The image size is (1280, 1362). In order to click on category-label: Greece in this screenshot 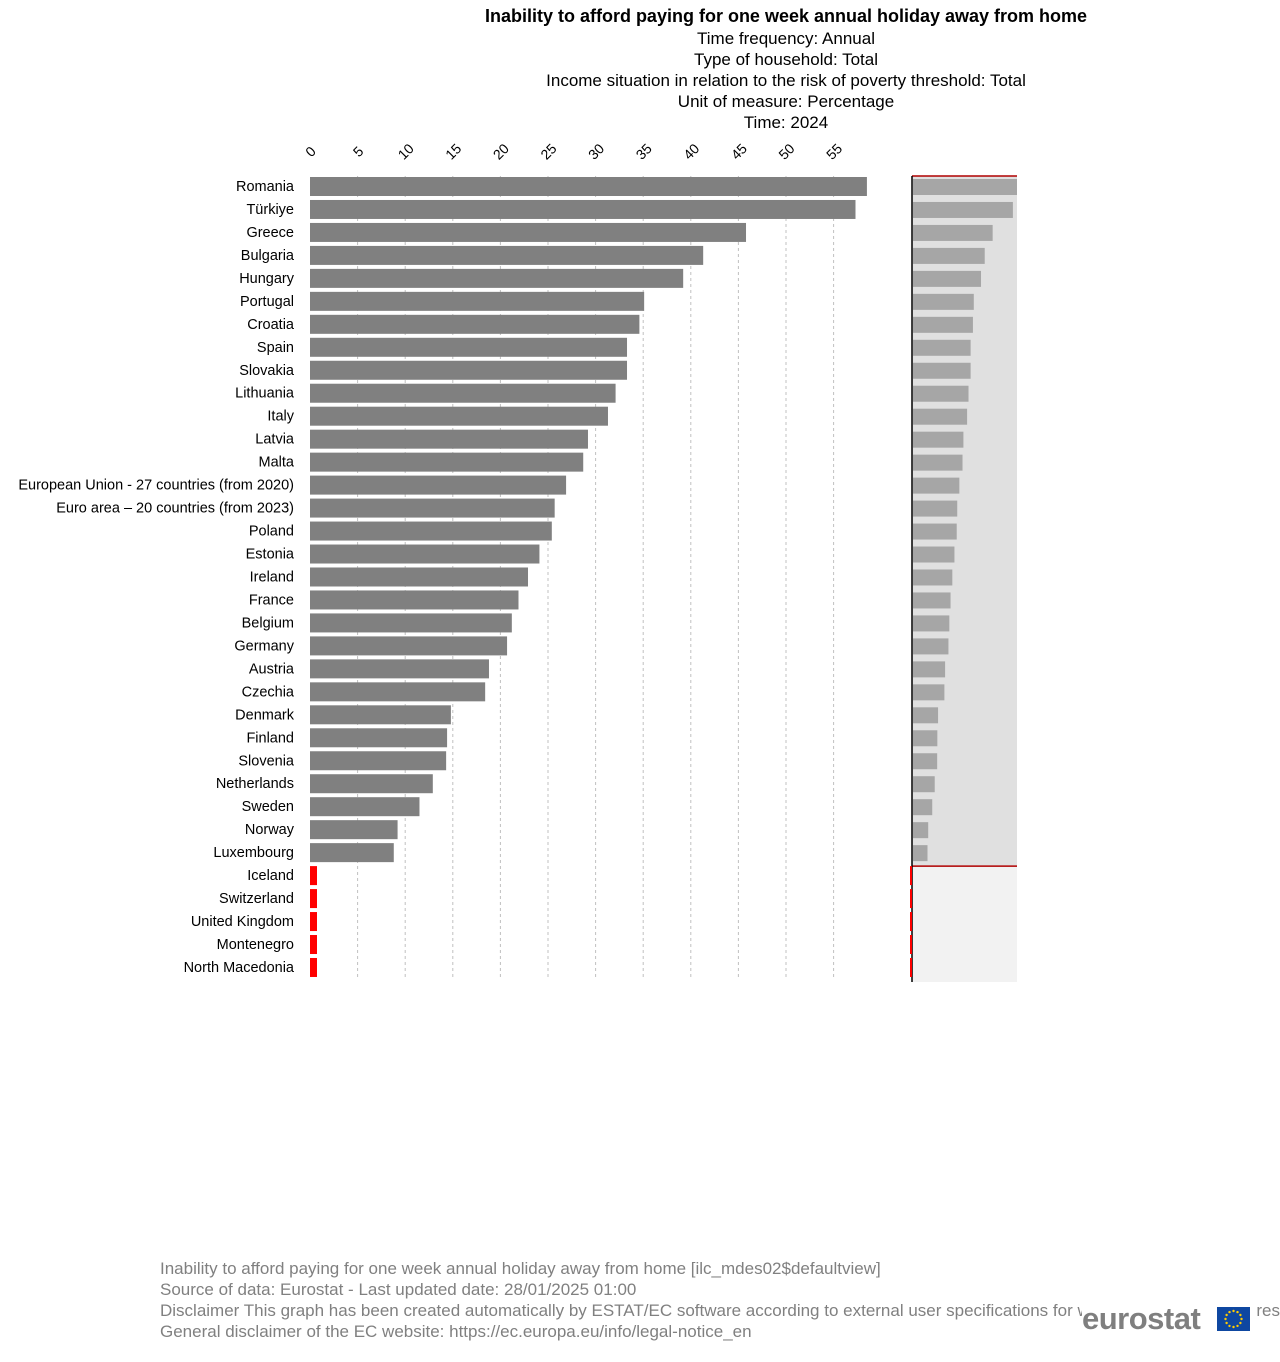, I will do `click(270, 233)`.